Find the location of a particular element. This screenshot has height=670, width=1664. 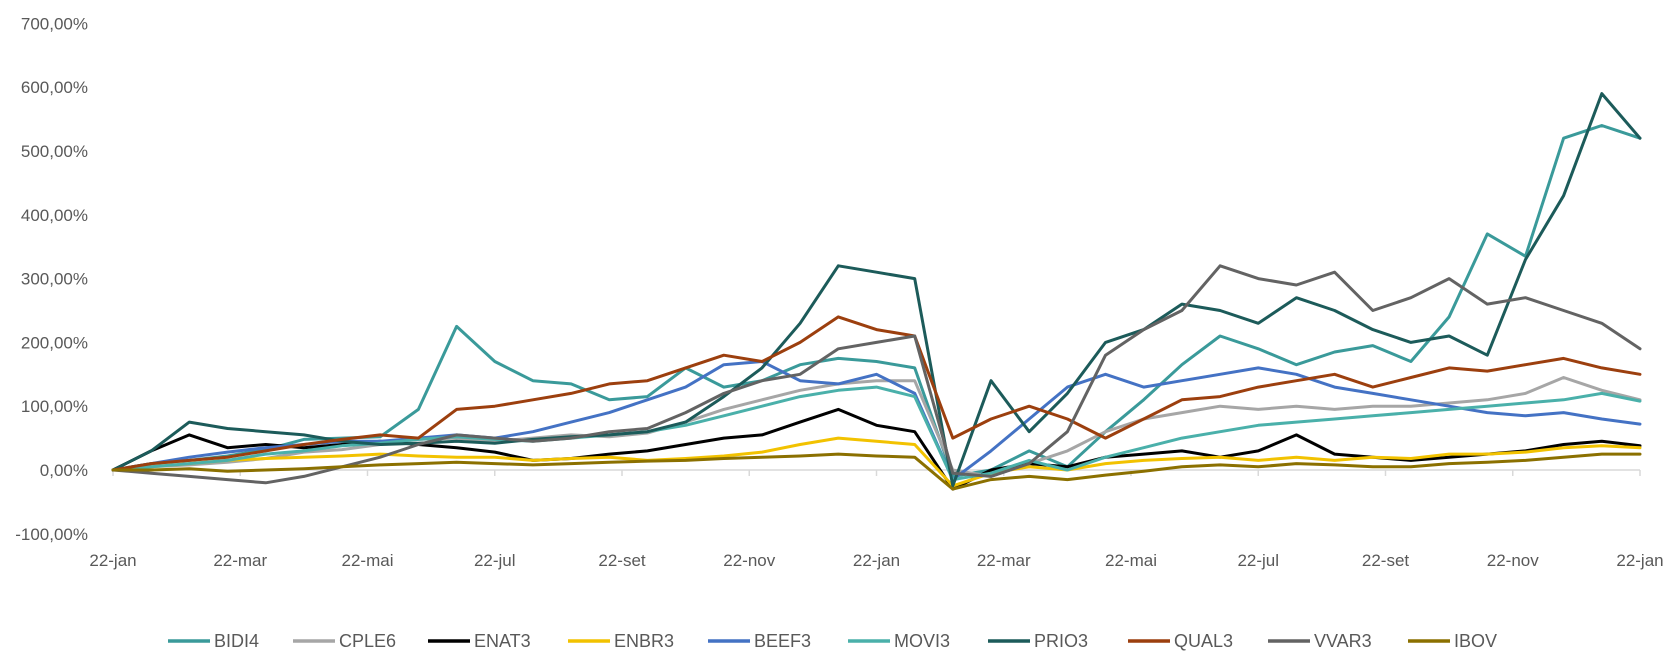

series-line-cple6 is located at coordinates (876, 427).